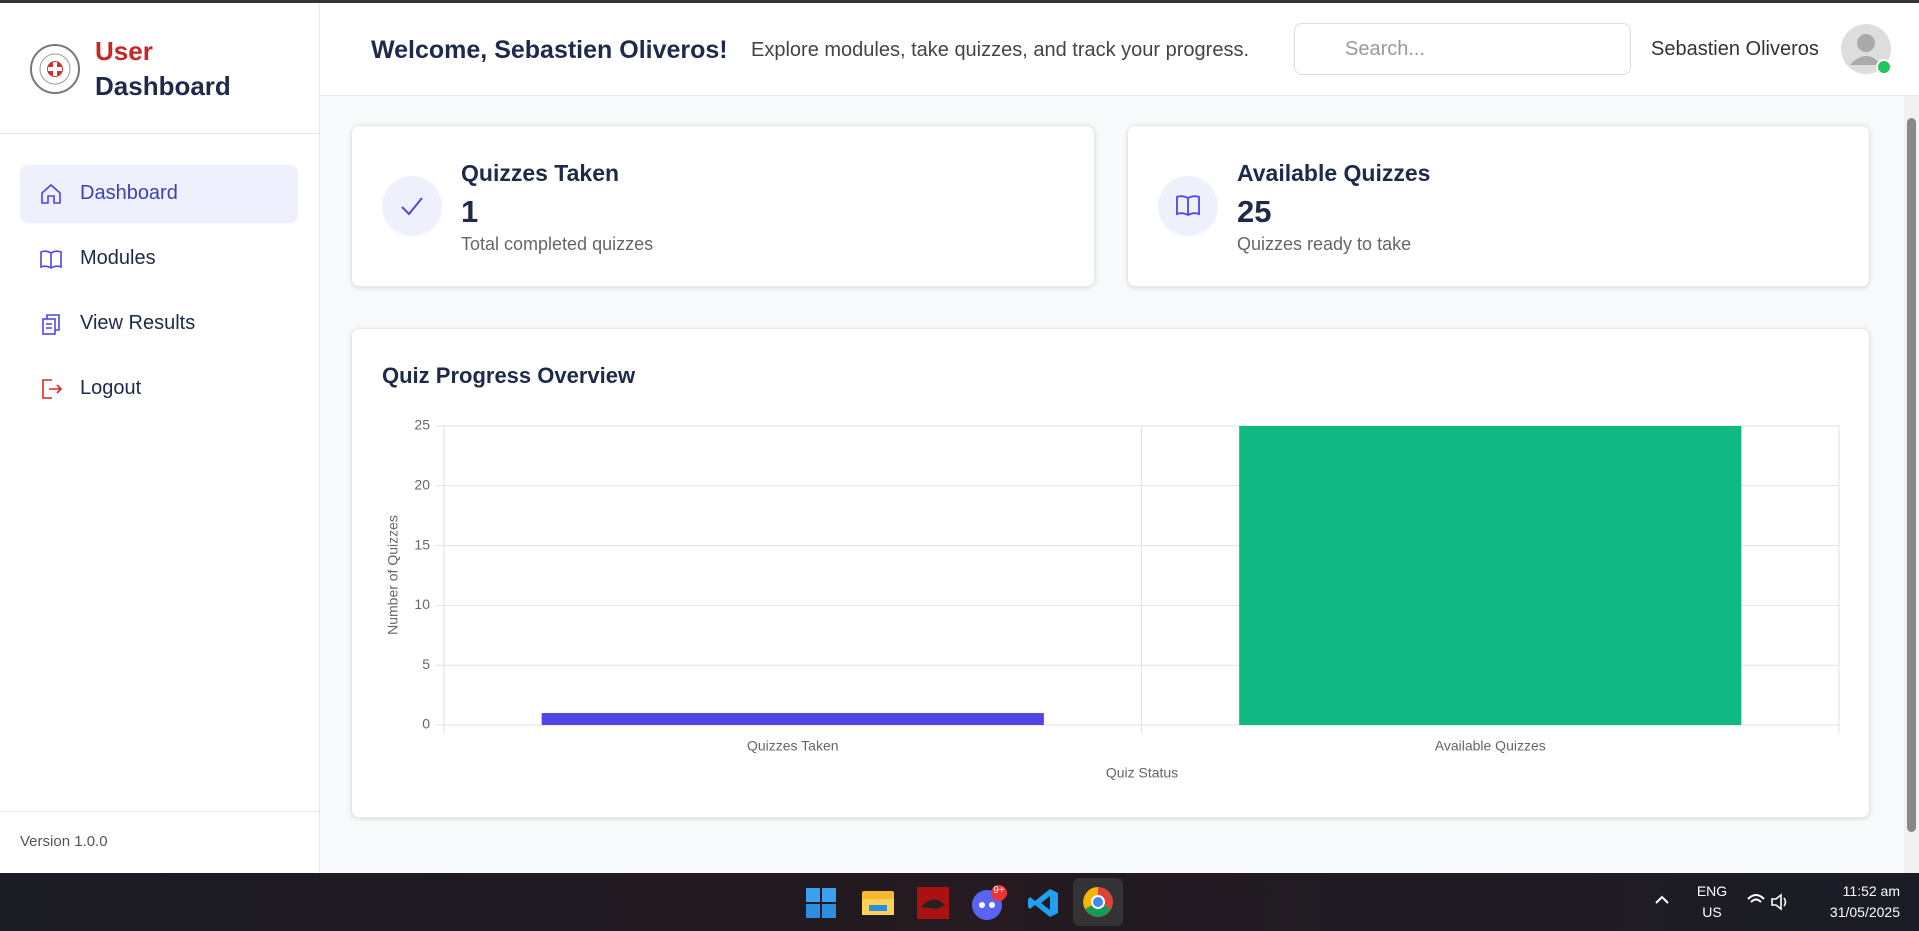 The width and height of the screenshot is (1919, 931). Describe the element at coordinates (1768, 902) in the screenshot. I see `network-volume` at that location.